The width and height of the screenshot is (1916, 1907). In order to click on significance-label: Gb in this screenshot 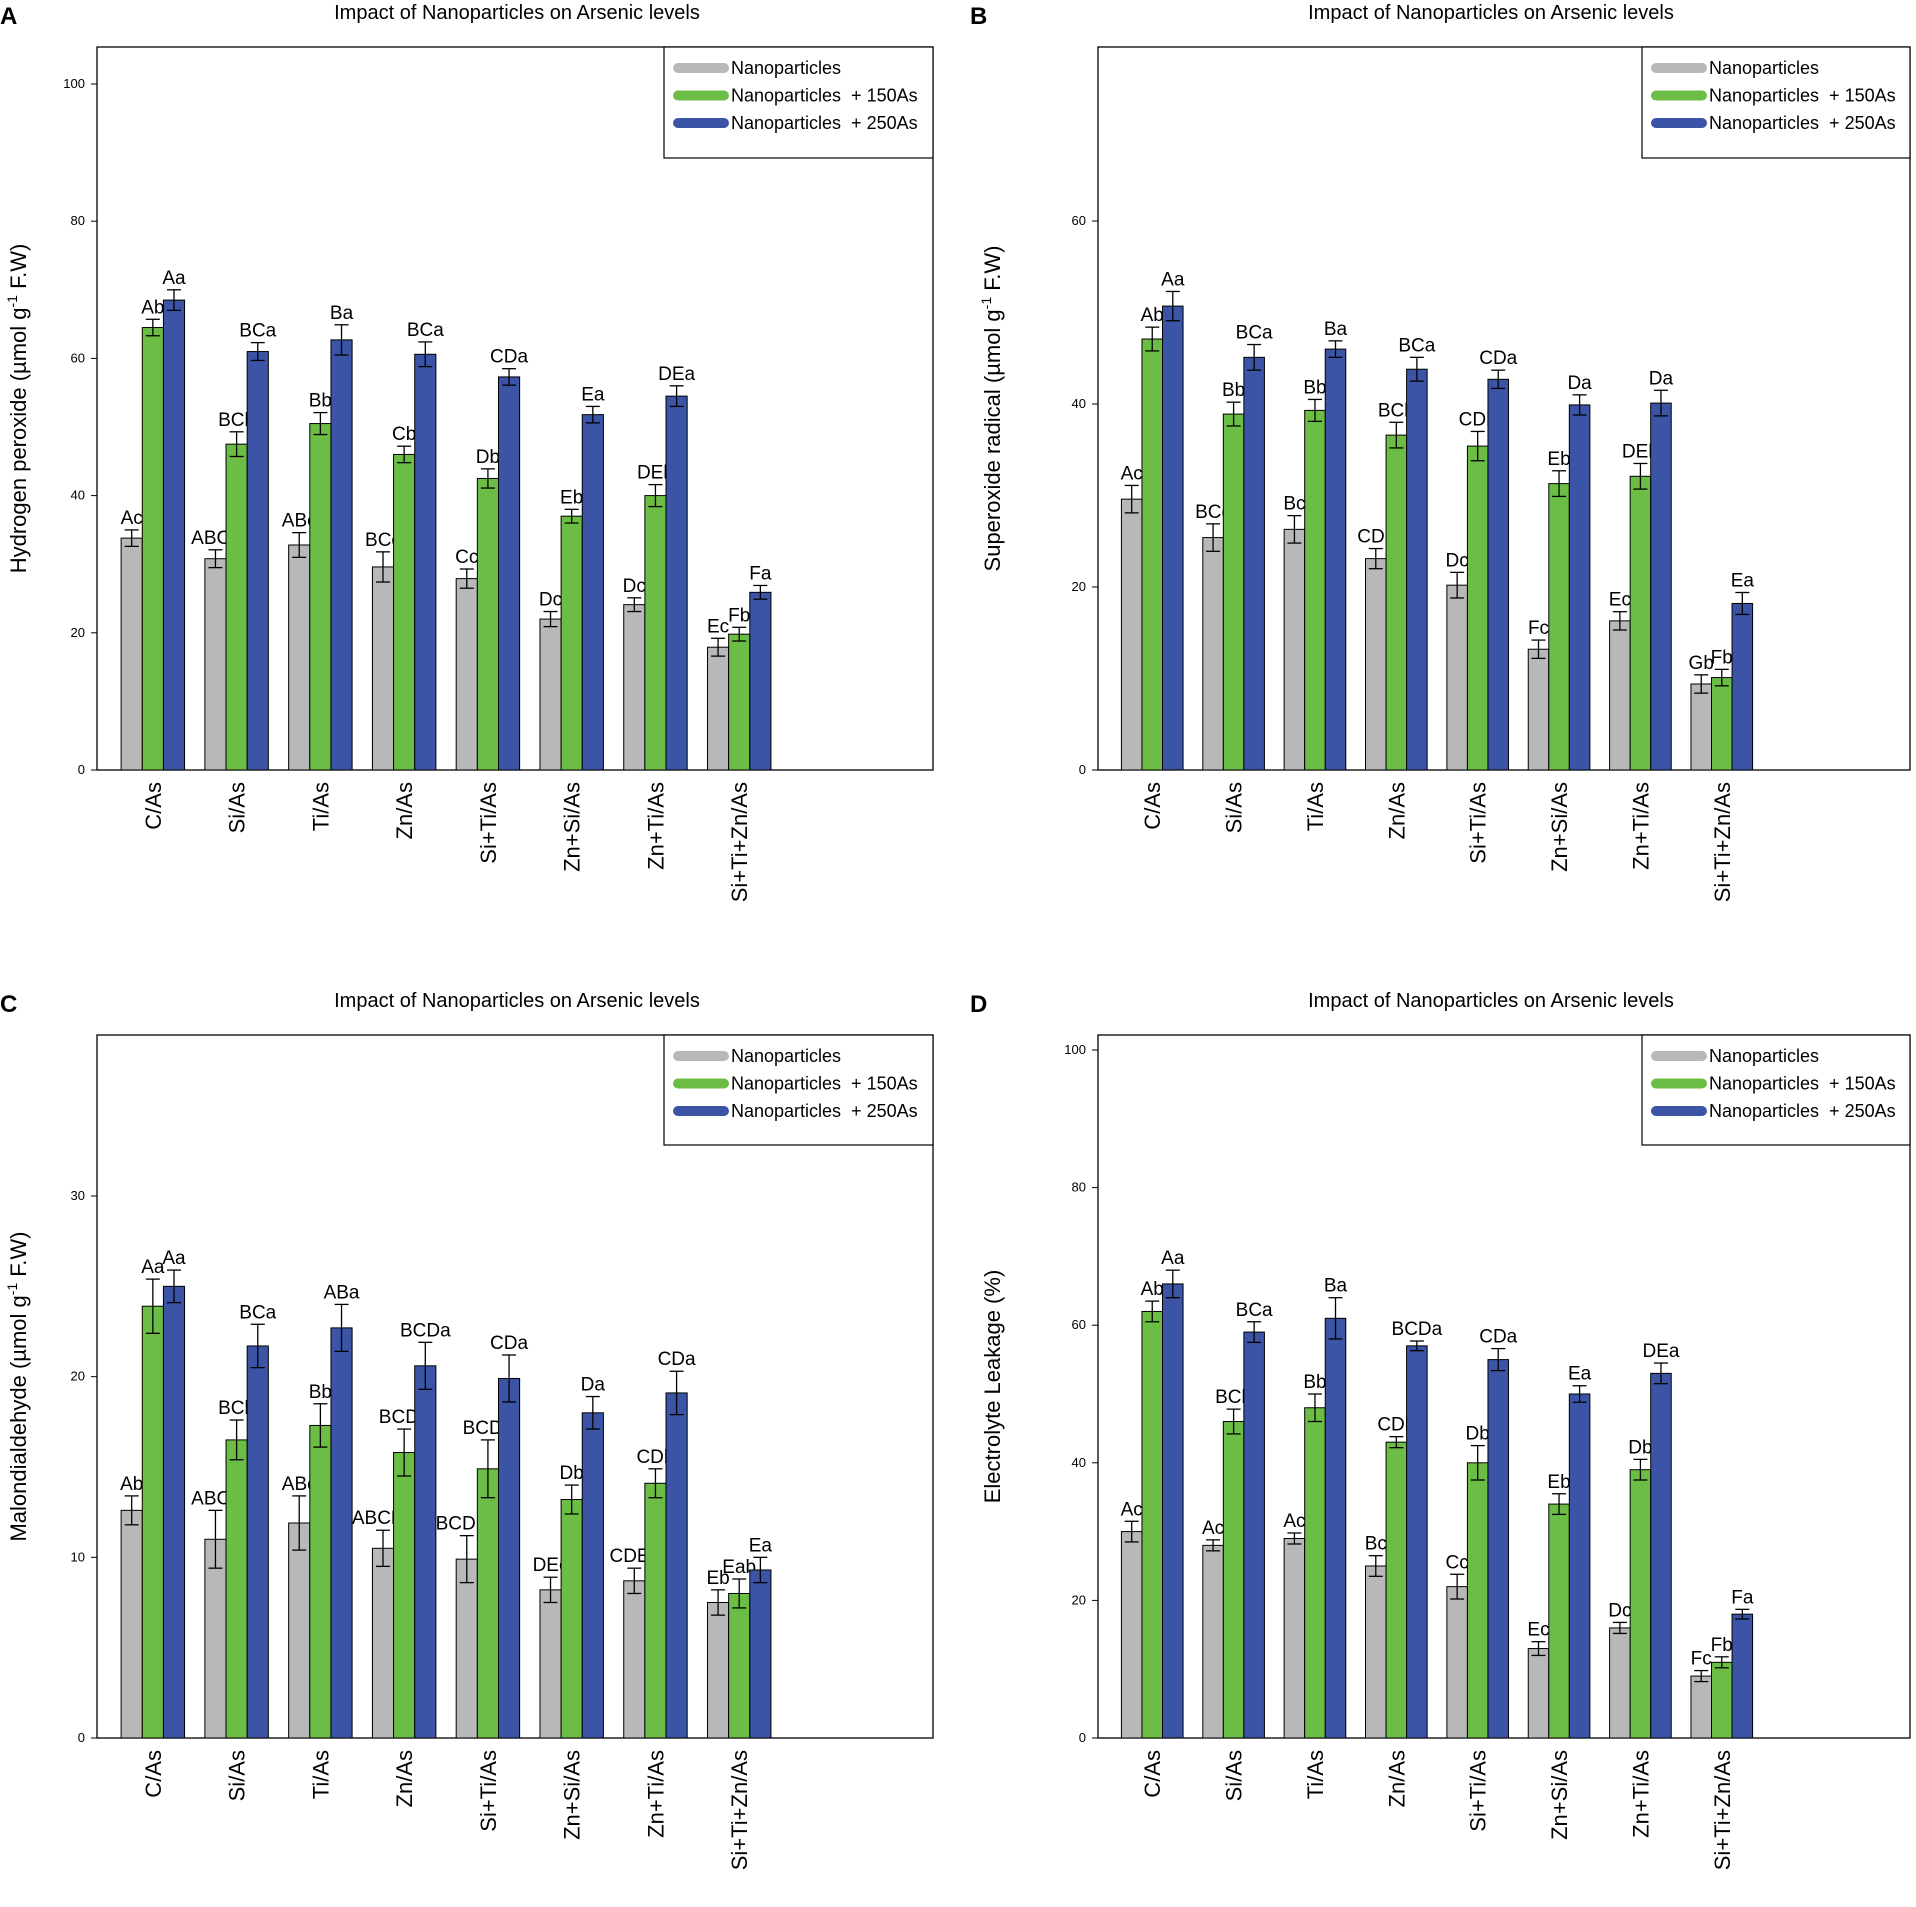, I will do `click(1701, 663)`.